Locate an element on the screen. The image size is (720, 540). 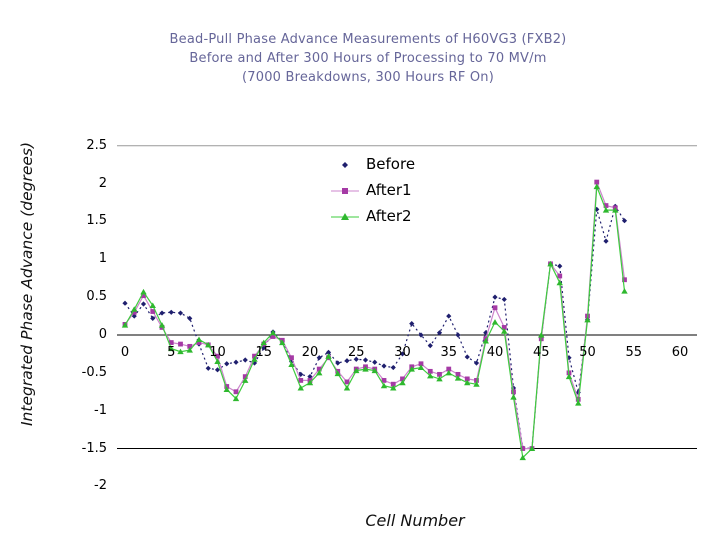
legend-label: Before is located at coordinates (391, 164).